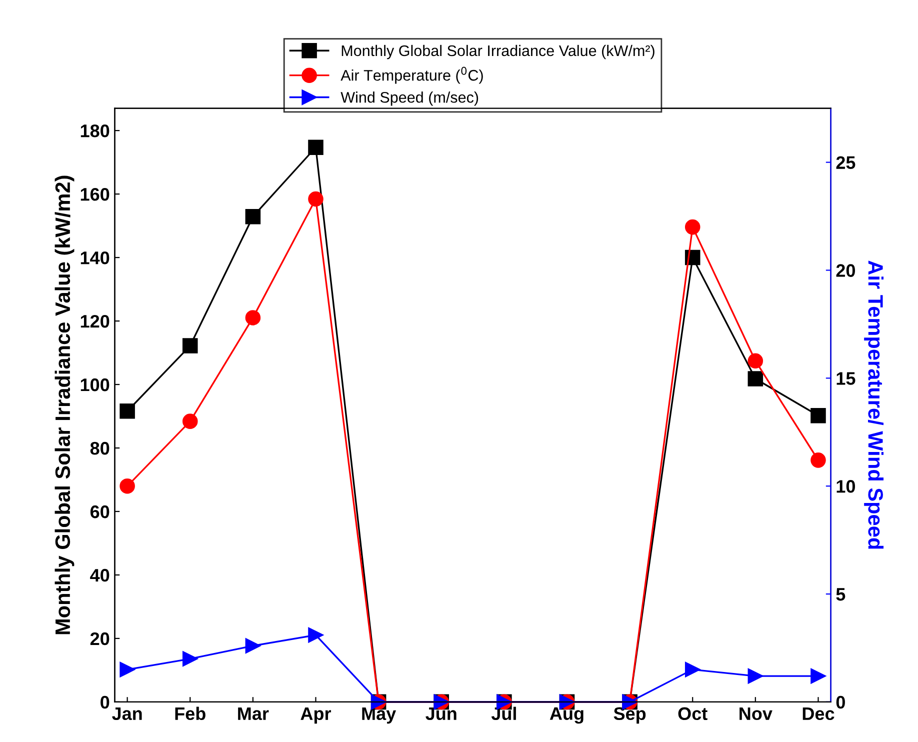 The image size is (918, 742). I want to click on legend-label: Monthly Global Solar Irradiance Value (kW/m²), so click(498, 52).